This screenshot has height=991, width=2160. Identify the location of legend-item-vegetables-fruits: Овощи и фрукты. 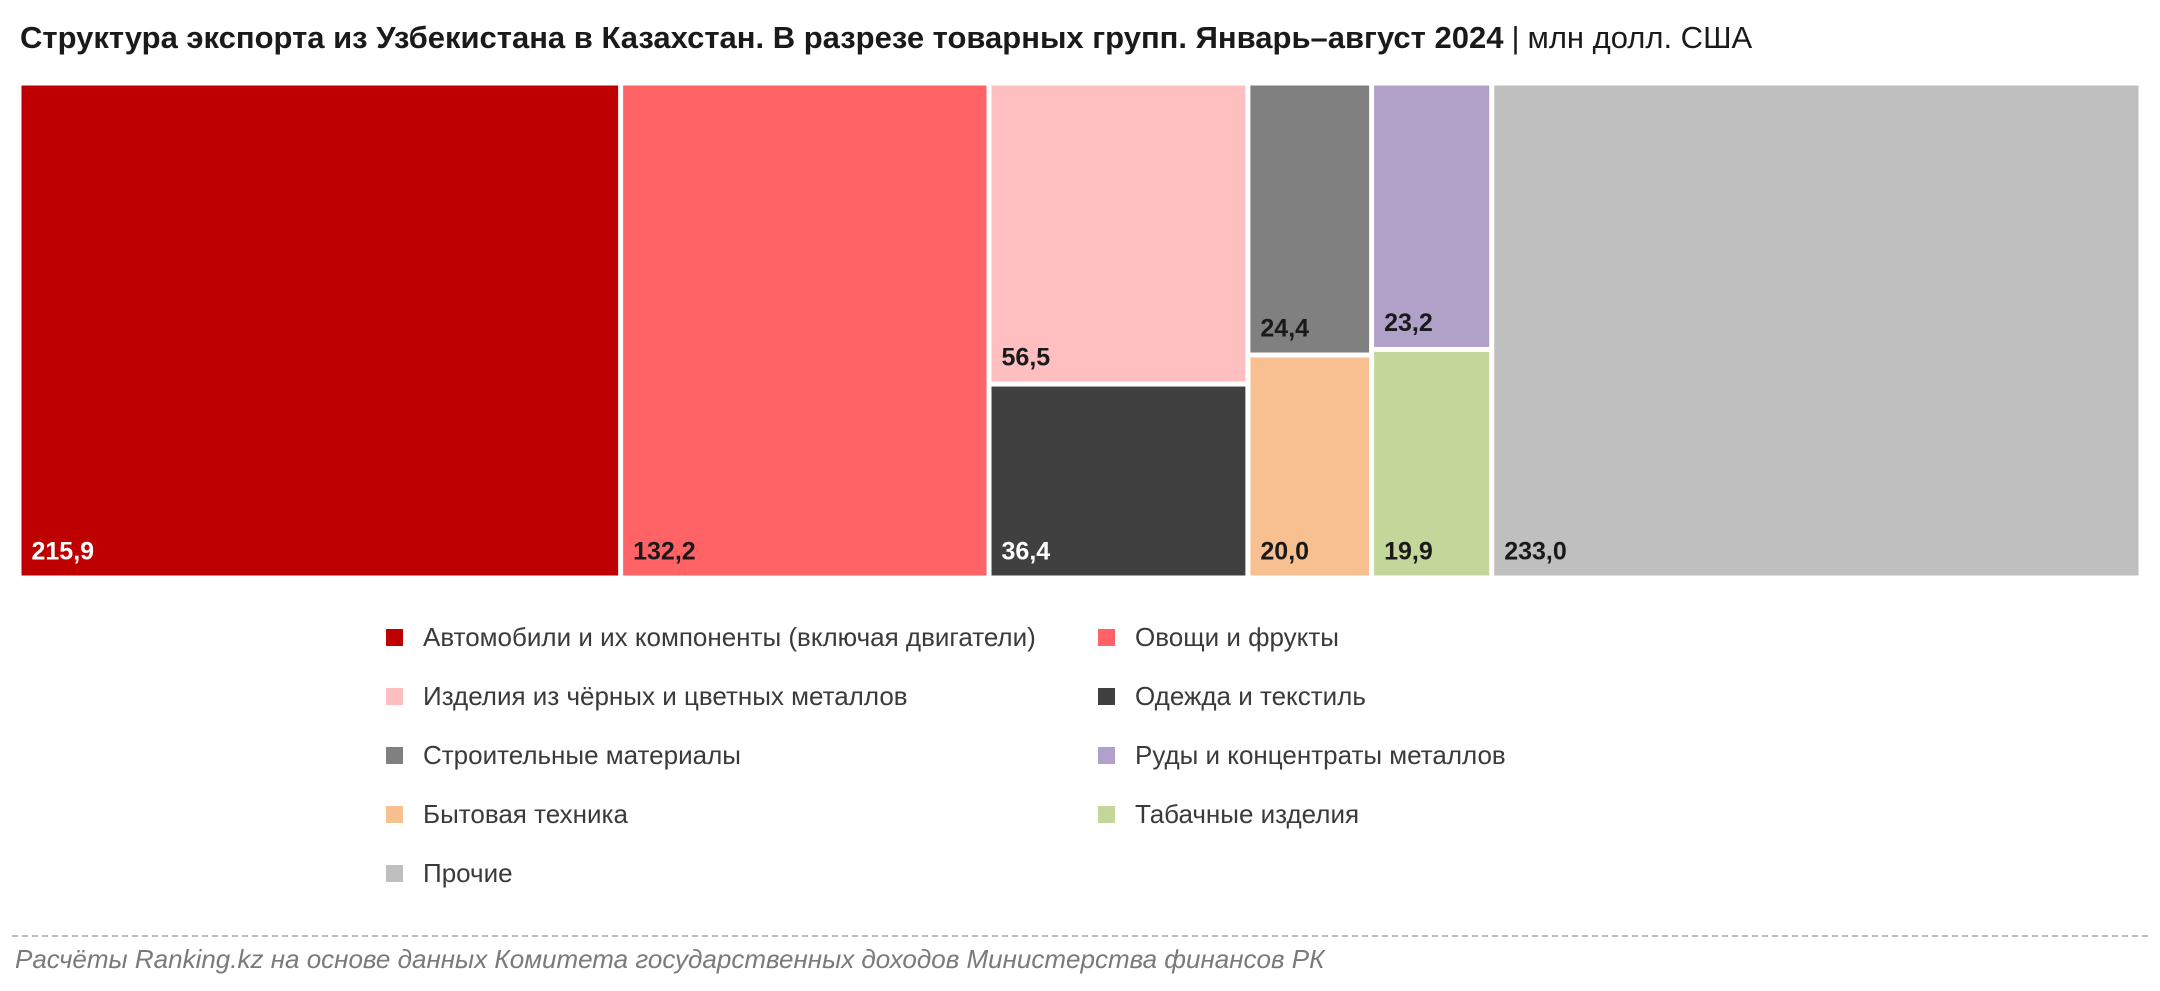
(1218, 637).